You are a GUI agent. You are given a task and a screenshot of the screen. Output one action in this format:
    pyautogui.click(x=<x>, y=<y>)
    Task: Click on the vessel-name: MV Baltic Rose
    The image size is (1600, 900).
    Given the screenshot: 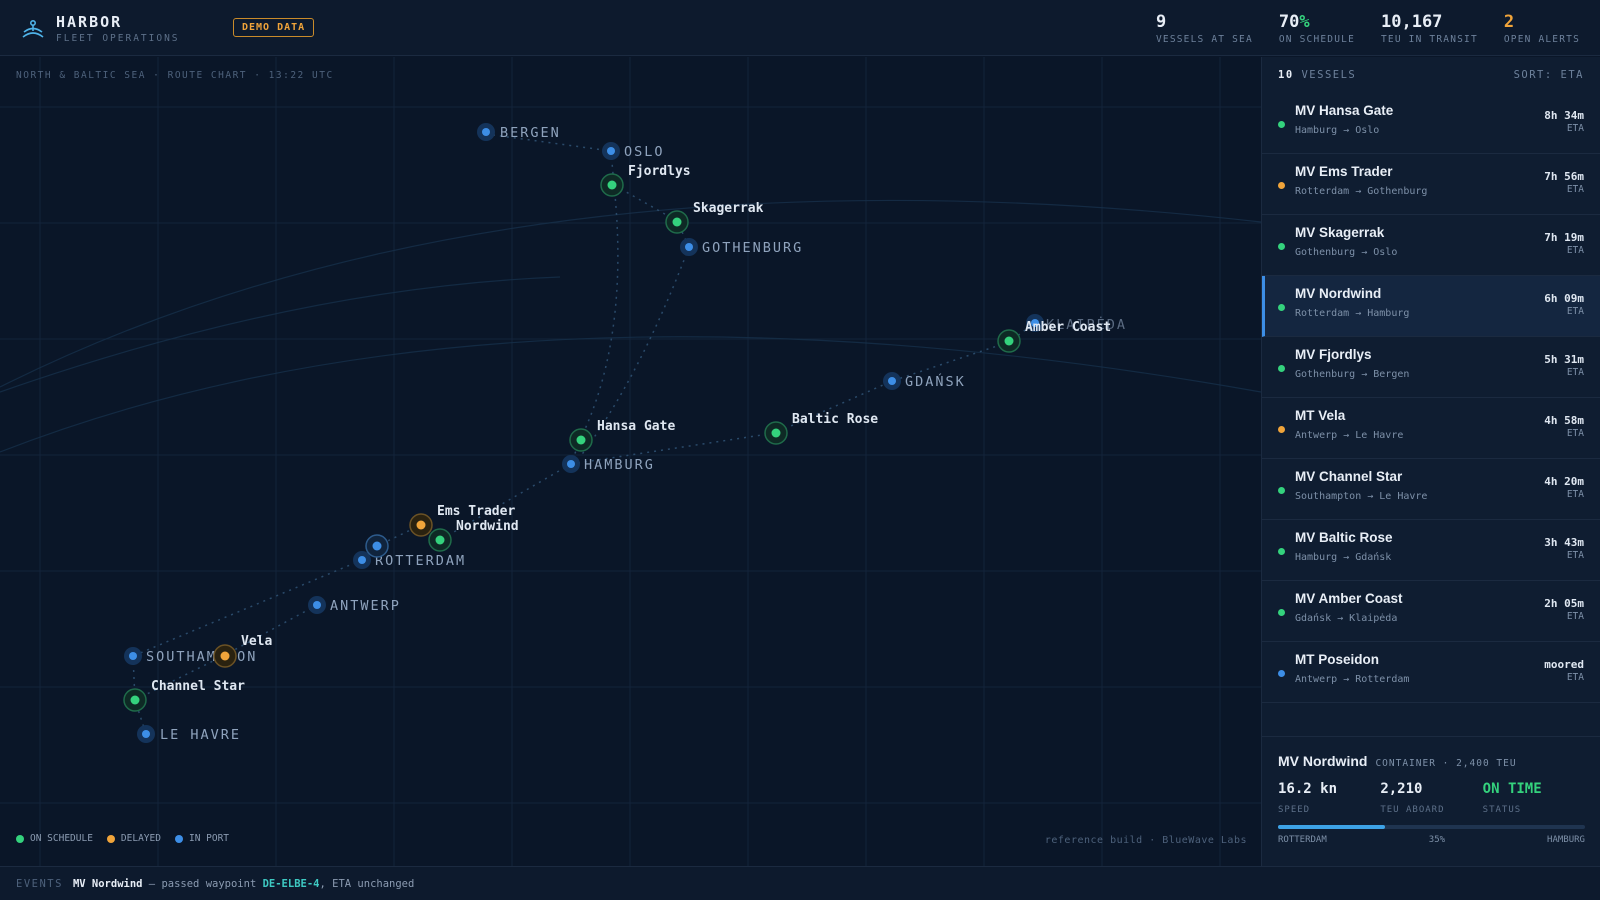 What is the action you would take?
    pyautogui.click(x=1344, y=537)
    